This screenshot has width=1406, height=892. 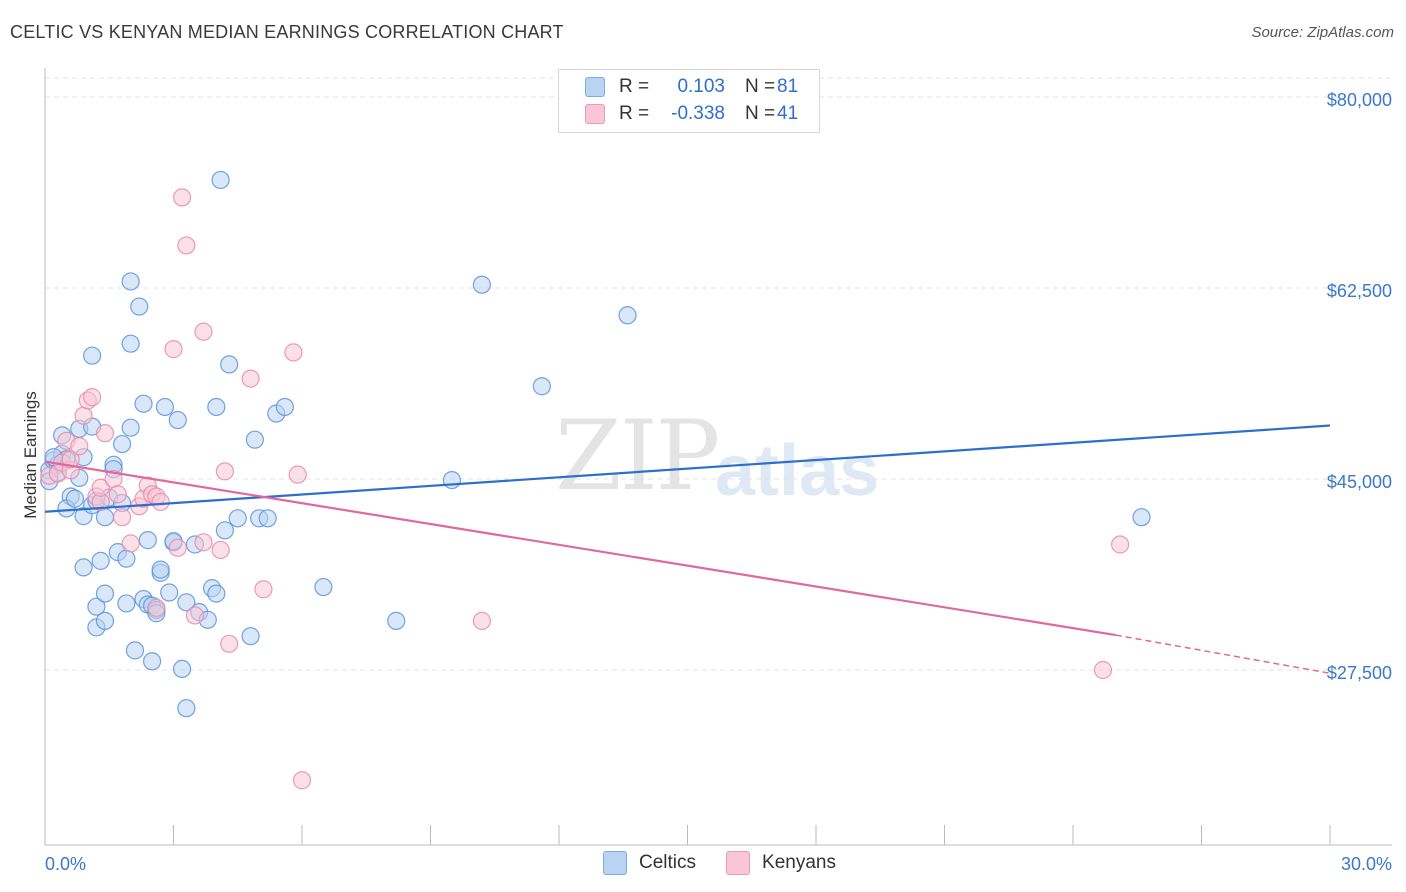 What do you see at coordinates (615, 863) in the screenshot?
I see `series-swatch-celtics` at bounding box center [615, 863].